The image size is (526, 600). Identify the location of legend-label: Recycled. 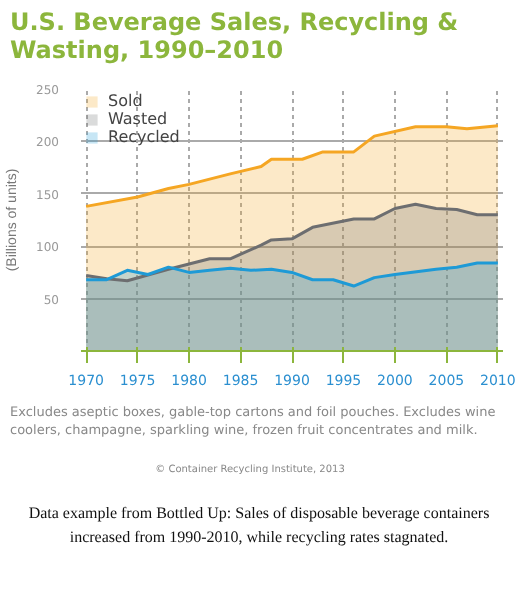
(144, 136).